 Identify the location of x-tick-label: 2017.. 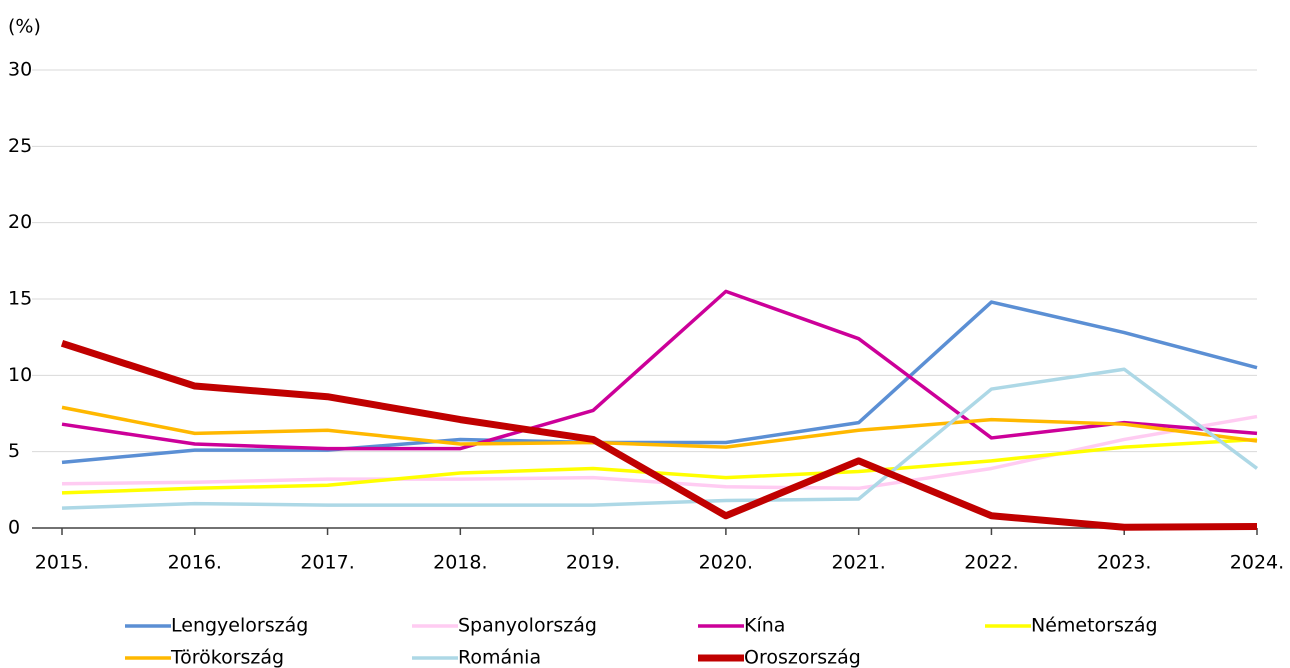
(327, 563).